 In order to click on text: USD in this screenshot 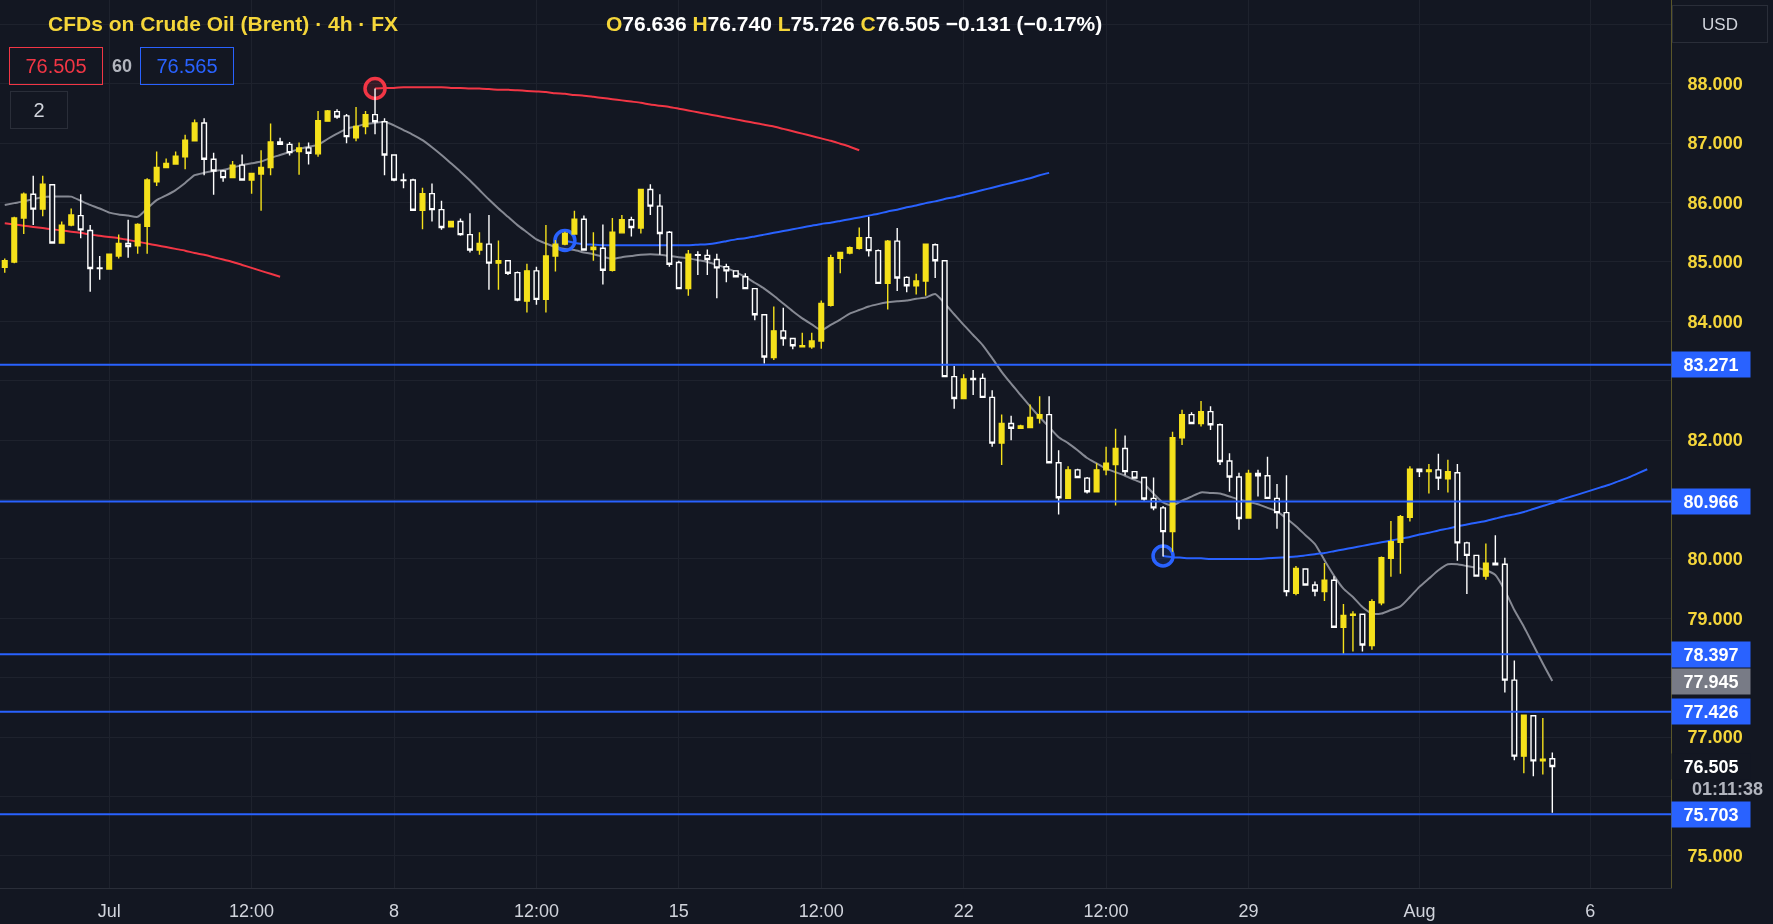, I will do `click(1720, 24)`.